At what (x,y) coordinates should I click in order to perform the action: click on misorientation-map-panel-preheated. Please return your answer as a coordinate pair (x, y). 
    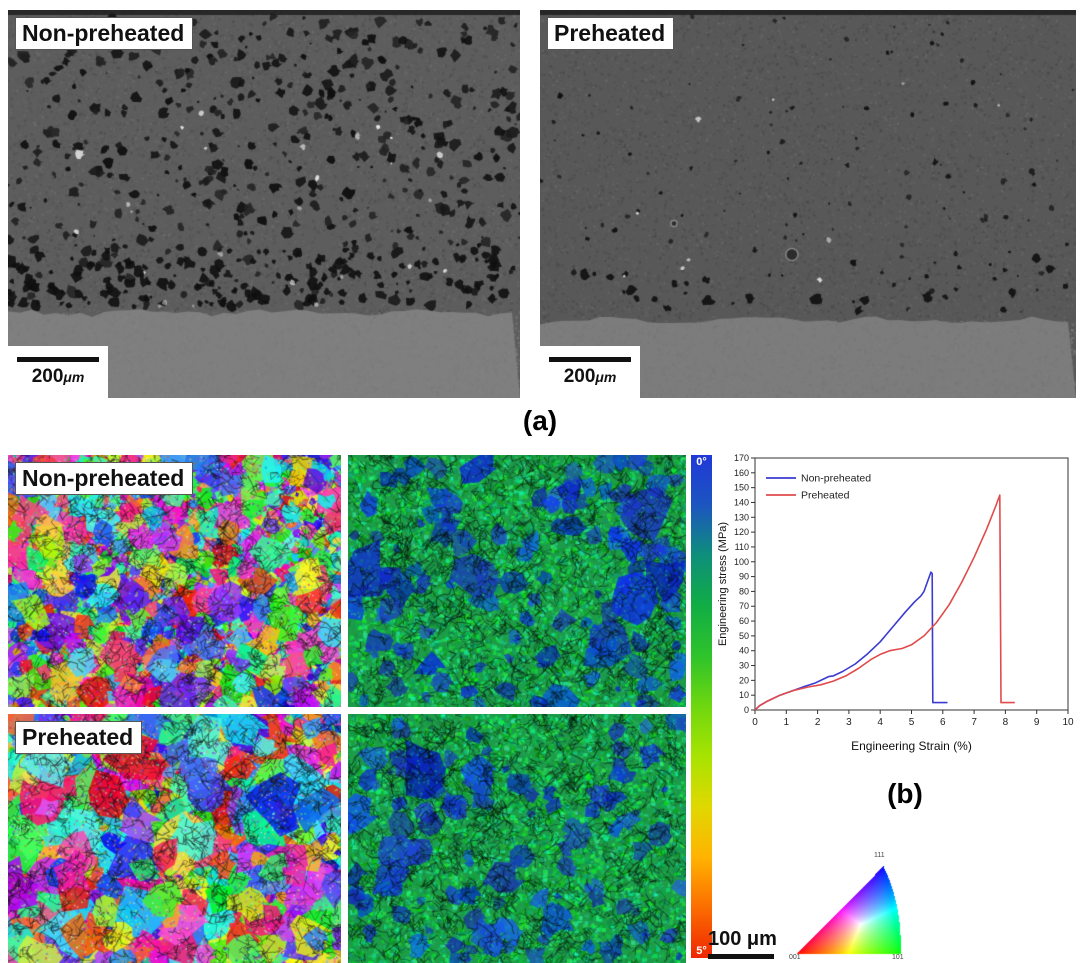
    Looking at the image, I should click on (517, 838).